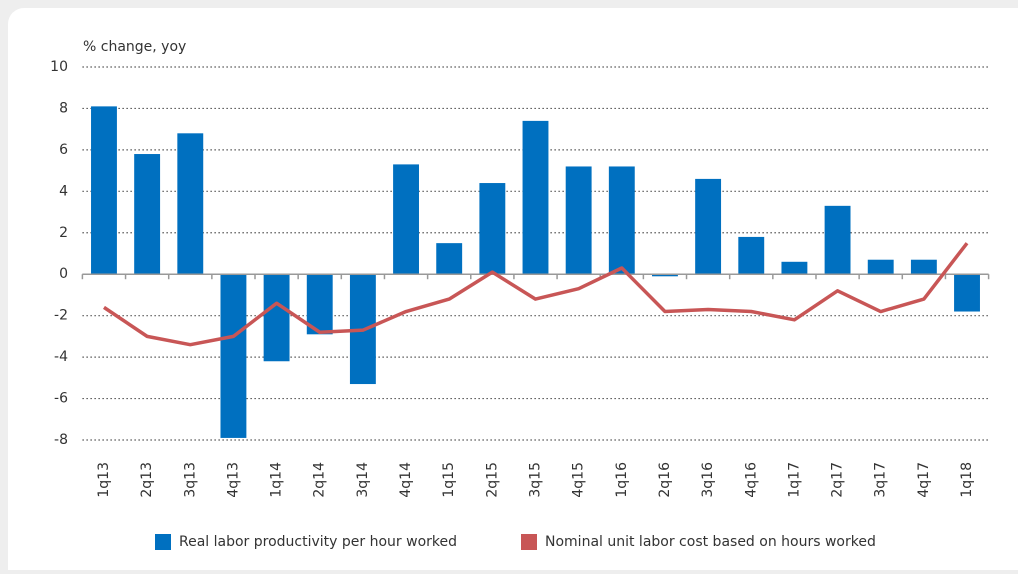 This screenshot has height=574, width=1018. I want to click on y-tick-label: 2, so click(63, 233).